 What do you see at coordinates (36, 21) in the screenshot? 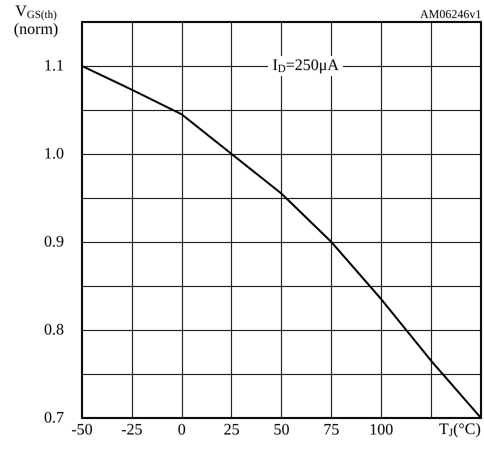
I see `y-axis-title: V$_{GS(th)}$ (norm)` at bounding box center [36, 21].